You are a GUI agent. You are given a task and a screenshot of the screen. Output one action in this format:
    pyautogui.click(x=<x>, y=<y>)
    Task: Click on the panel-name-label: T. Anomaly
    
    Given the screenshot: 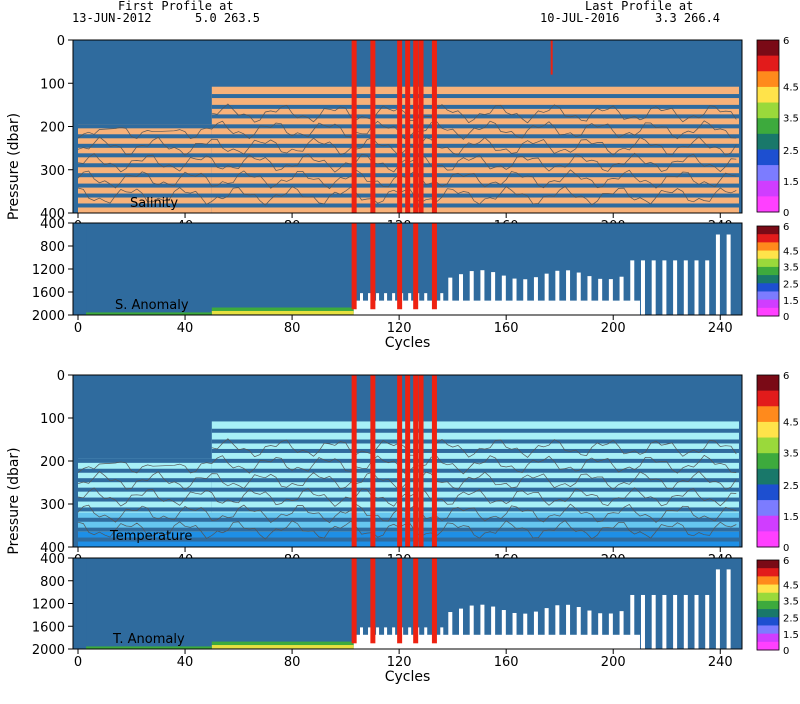 What is the action you would take?
    pyautogui.click(x=148, y=639)
    